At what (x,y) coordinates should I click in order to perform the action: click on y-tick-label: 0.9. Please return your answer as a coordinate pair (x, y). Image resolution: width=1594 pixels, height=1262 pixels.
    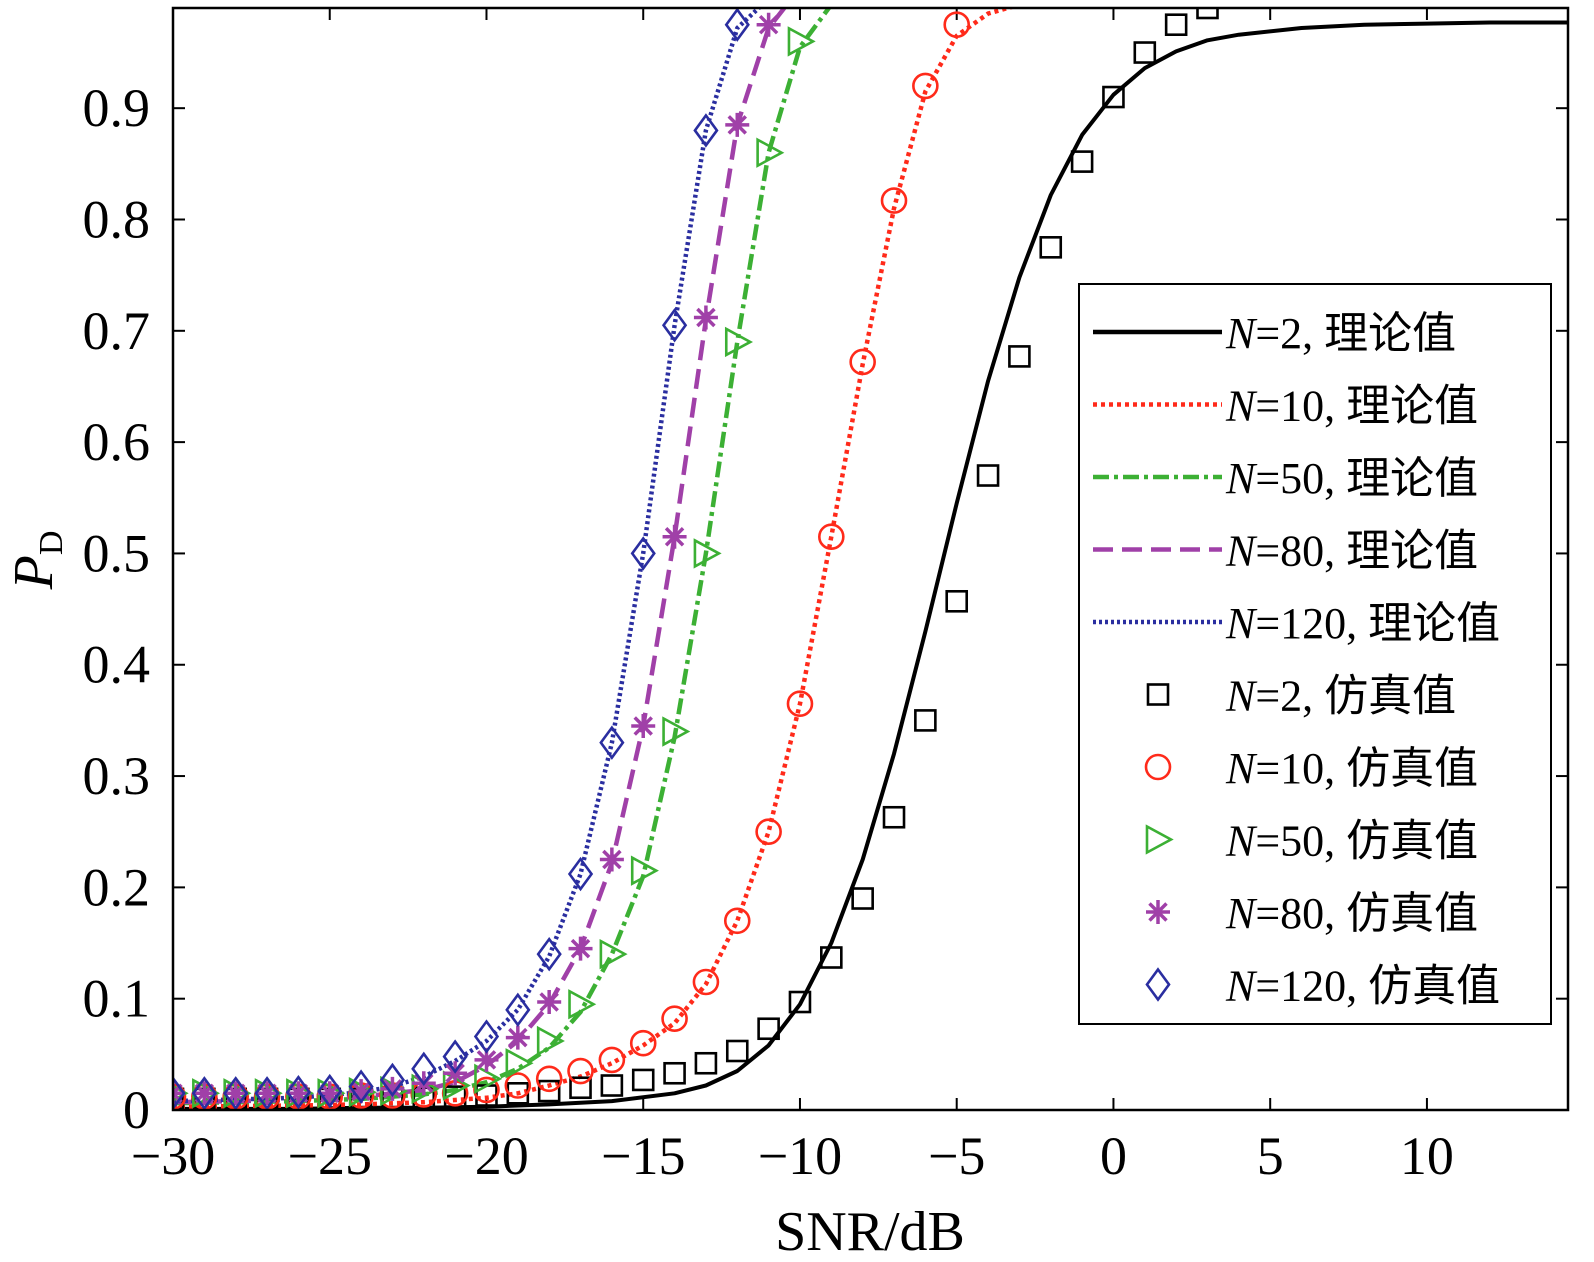
    Looking at the image, I should click on (117, 108).